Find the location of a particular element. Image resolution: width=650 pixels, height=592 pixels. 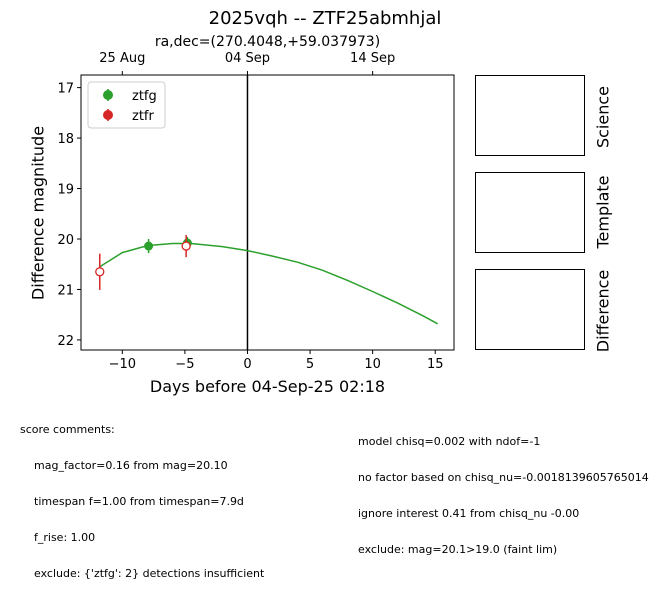

difference-cutout-panel is located at coordinates (530, 309).